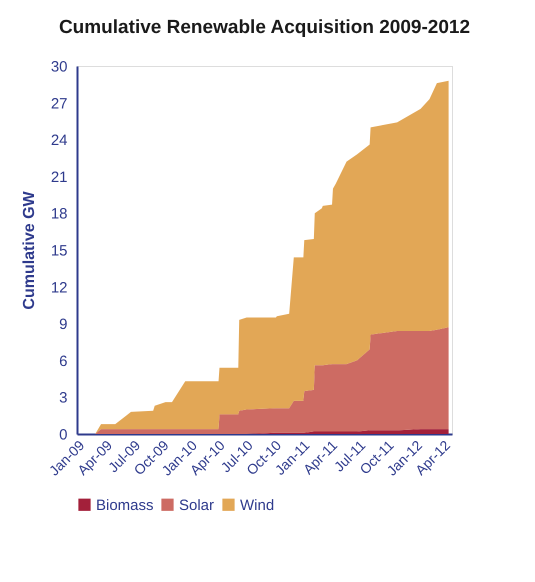  I want to click on legend-label: Wind, so click(257, 505).